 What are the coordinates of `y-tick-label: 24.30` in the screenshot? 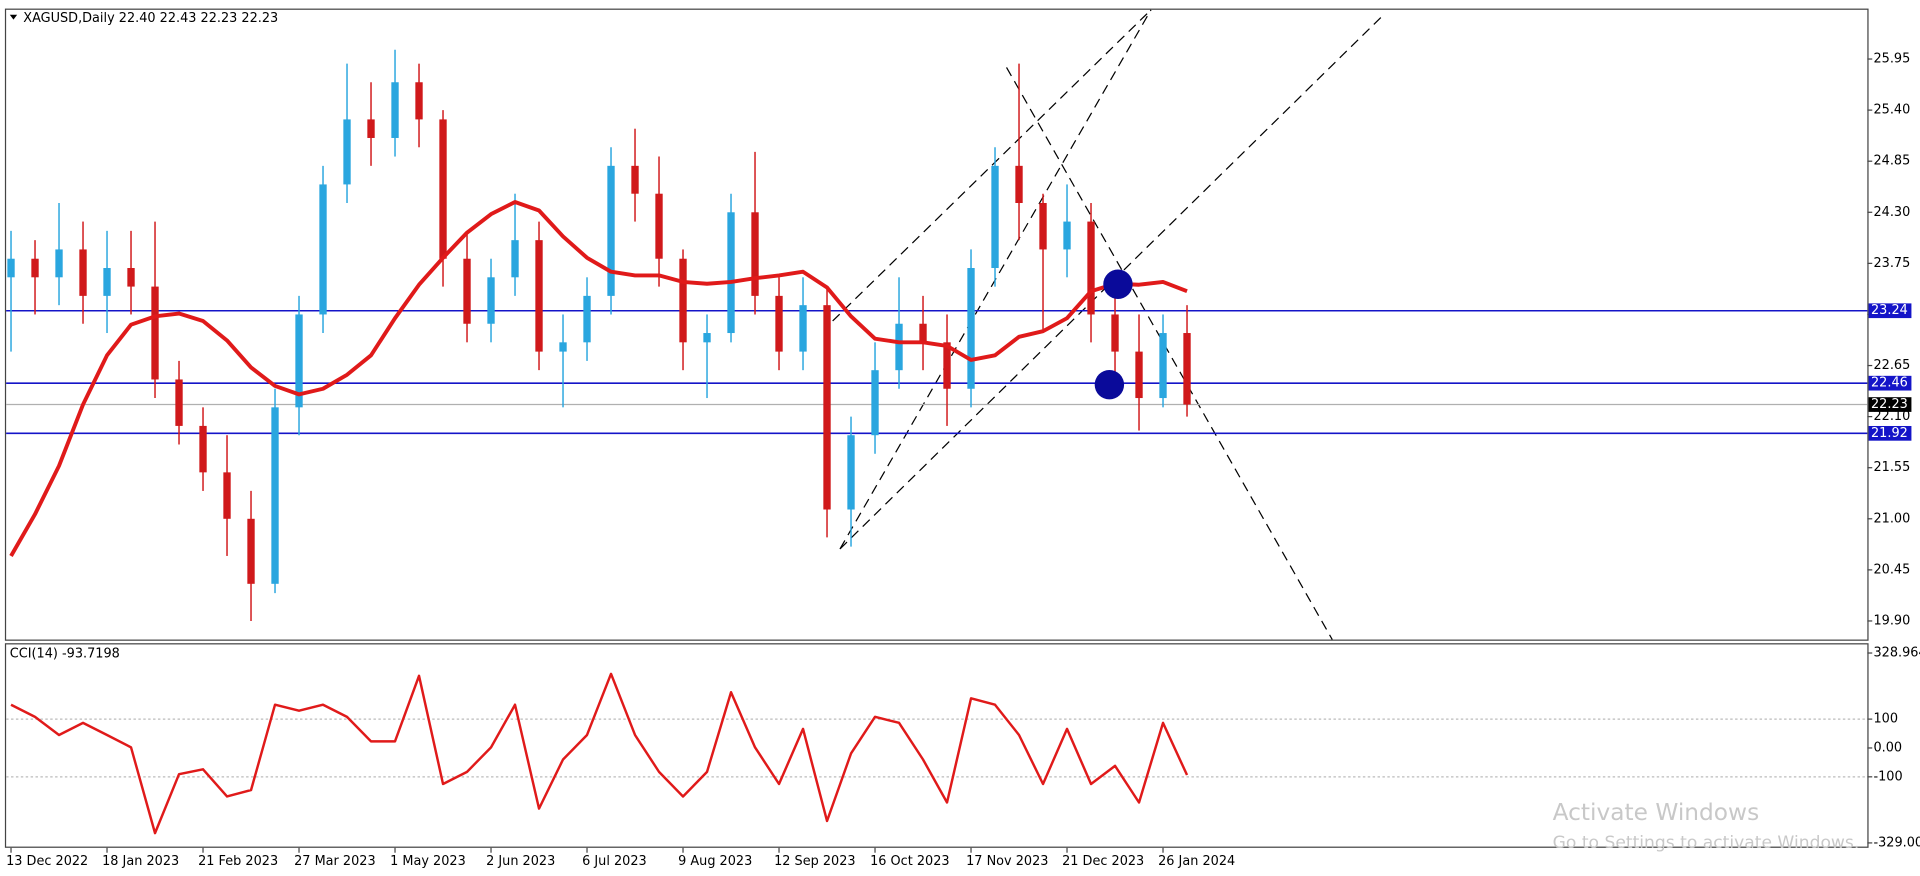 It's located at (1891, 212).